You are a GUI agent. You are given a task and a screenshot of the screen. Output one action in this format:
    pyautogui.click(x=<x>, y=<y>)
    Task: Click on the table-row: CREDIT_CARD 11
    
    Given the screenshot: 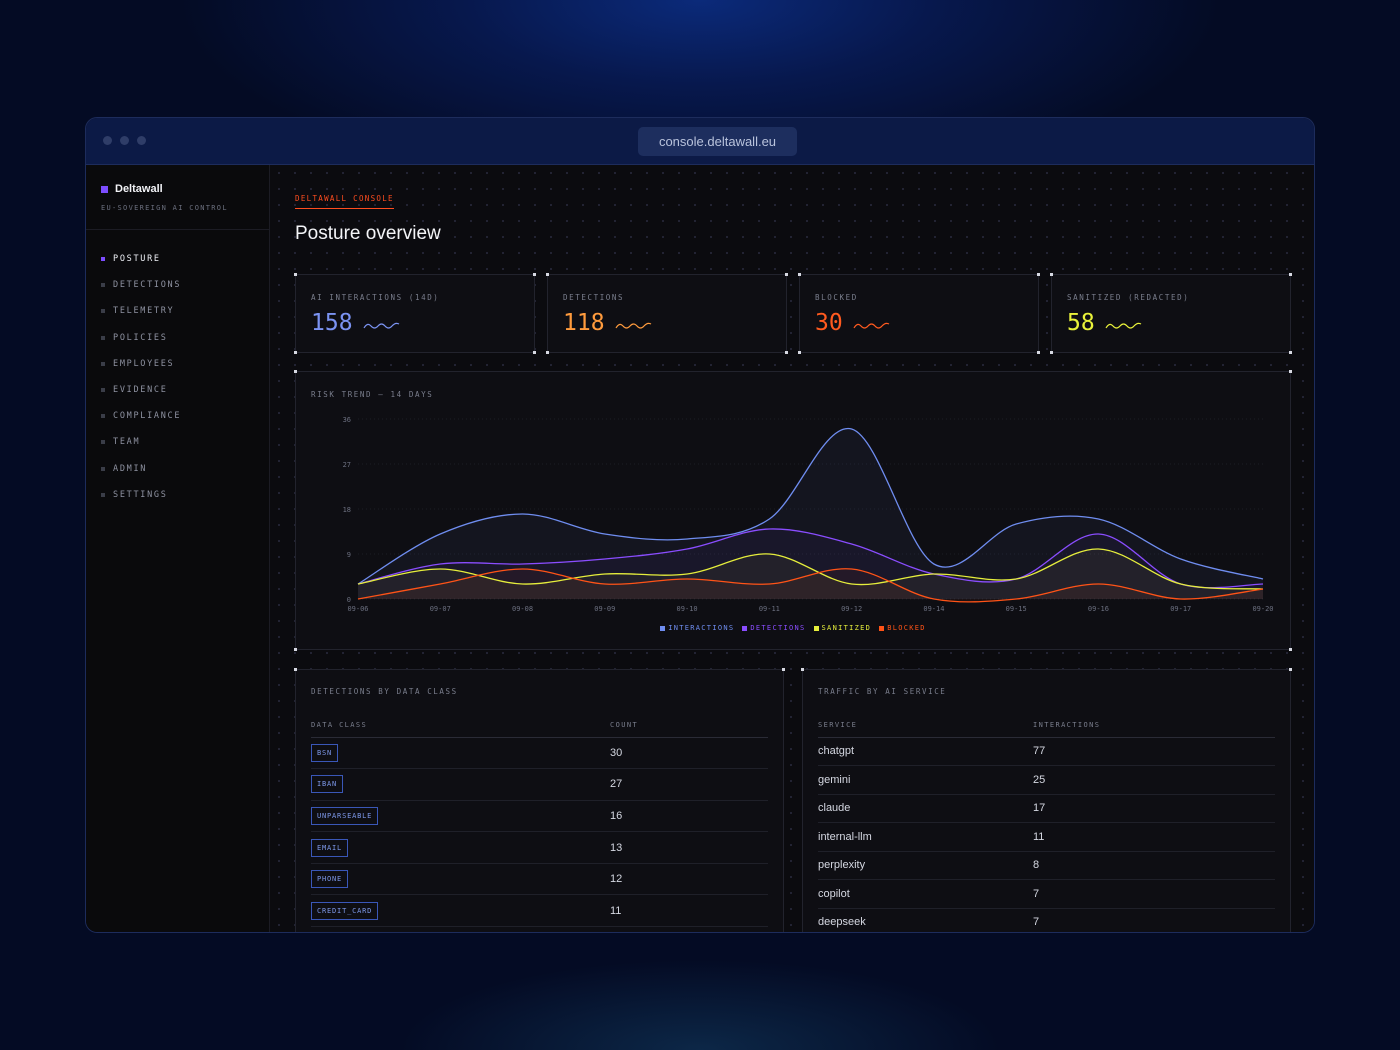 What is the action you would take?
    pyautogui.click(x=539, y=911)
    